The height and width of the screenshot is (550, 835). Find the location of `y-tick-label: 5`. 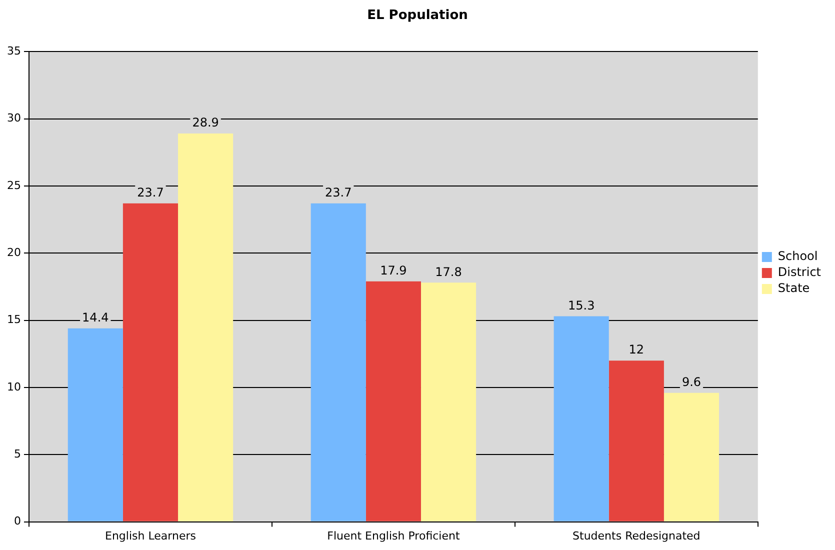

y-tick-label: 5 is located at coordinates (17, 453).